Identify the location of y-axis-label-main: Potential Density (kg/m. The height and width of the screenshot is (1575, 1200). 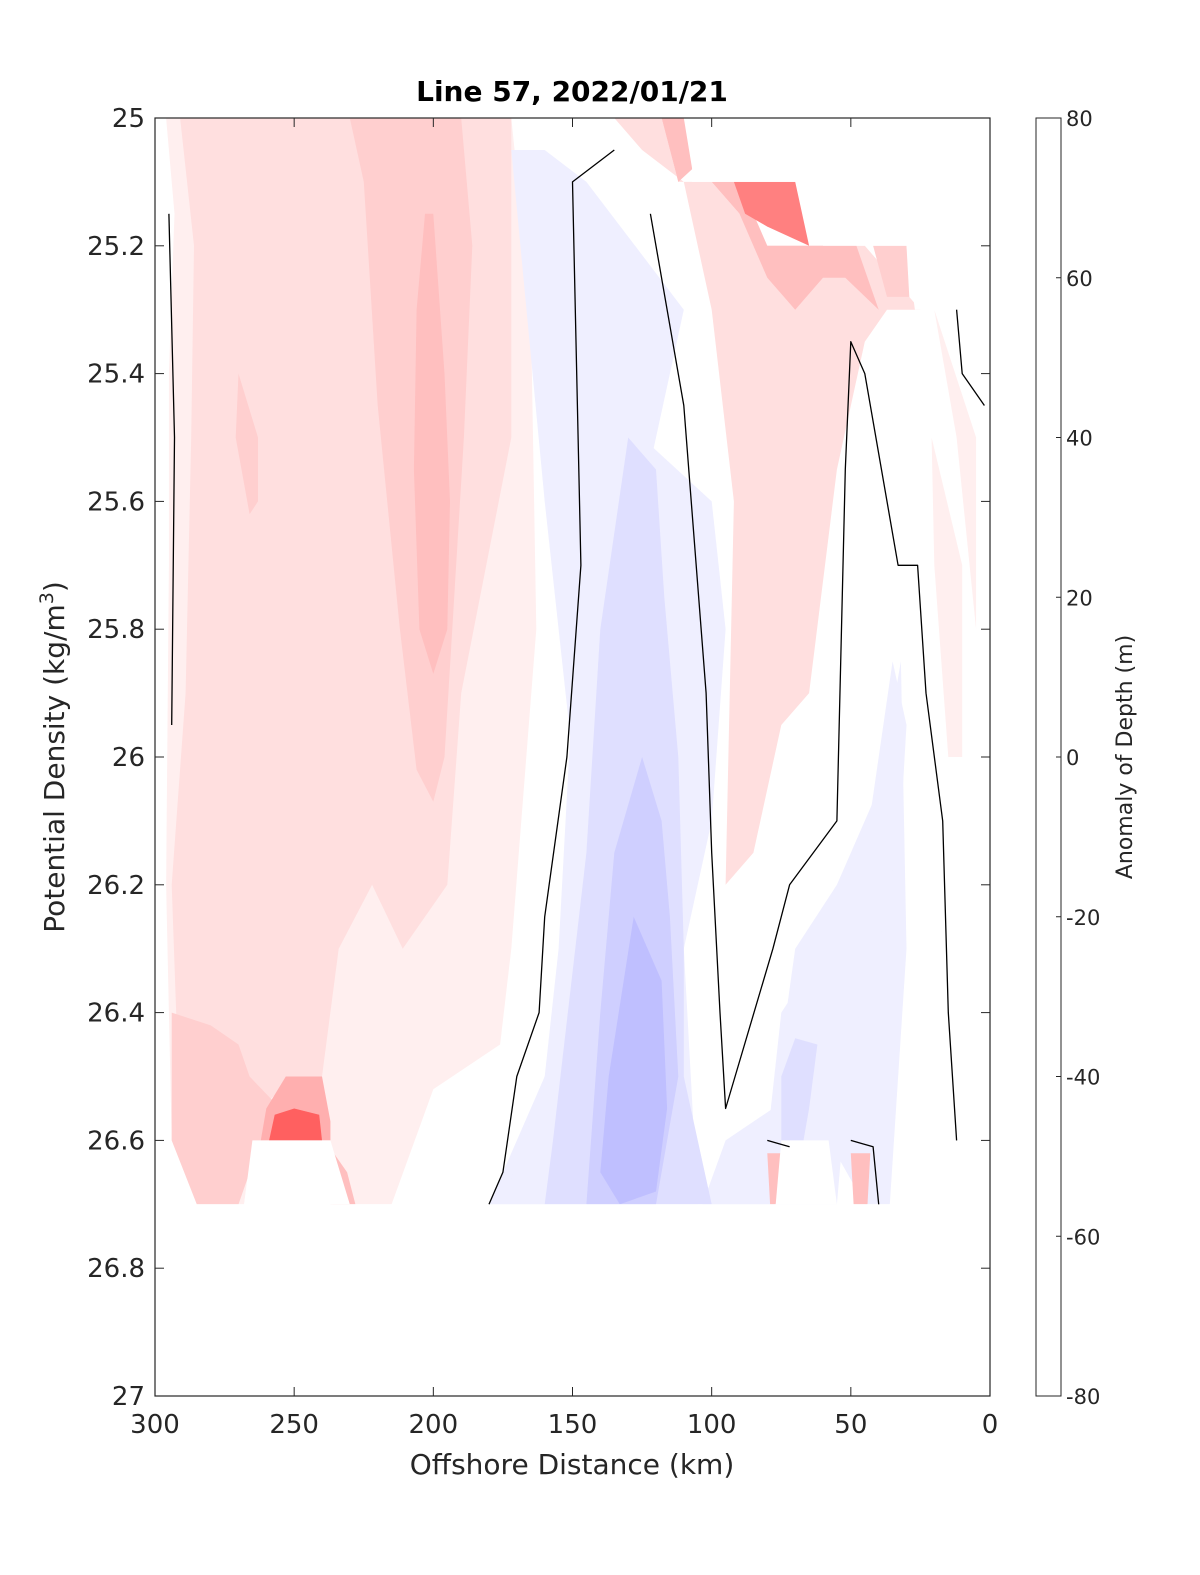
(54, 768).